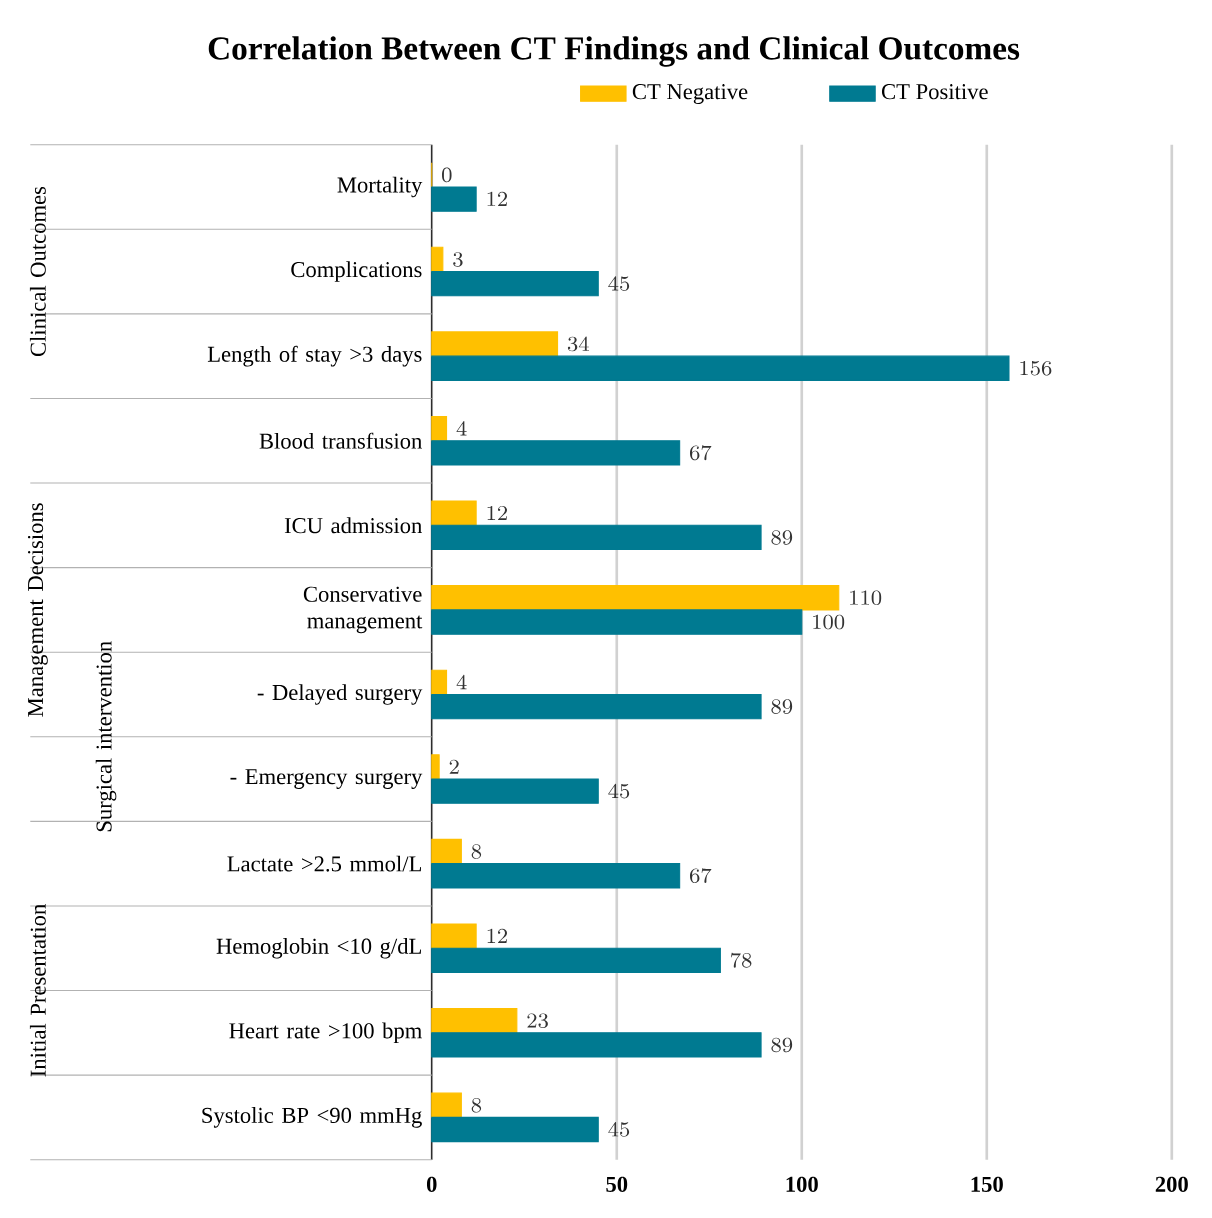  Describe the element at coordinates (454, 766) in the screenshot. I see `data-label: 2` at that location.